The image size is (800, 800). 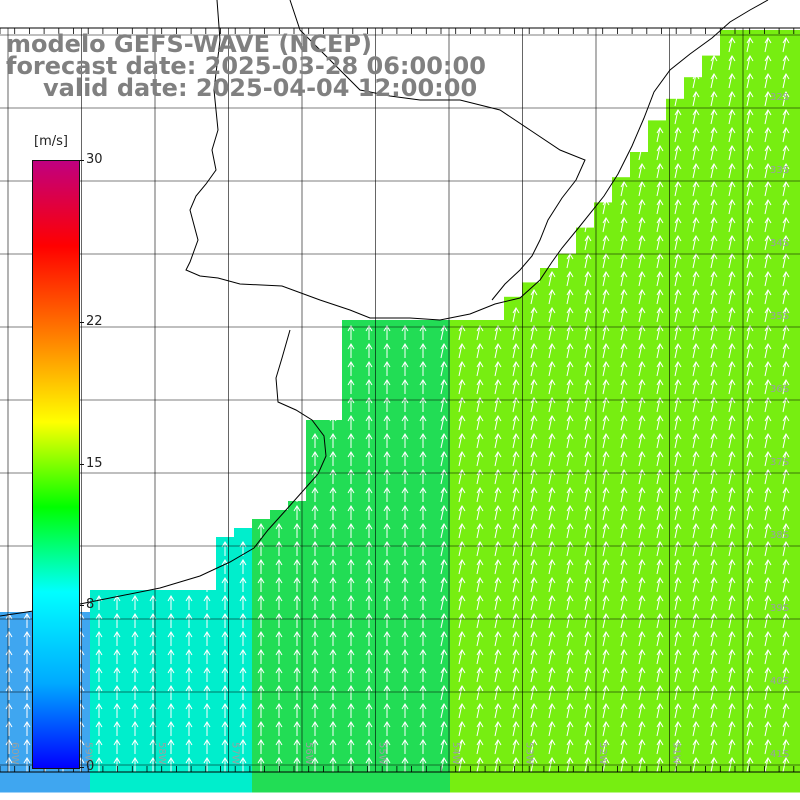 What do you see at coordinates (161, 753) in the screenshot?
I see `longitude-label: 58W` at bounding box center [161, 753].